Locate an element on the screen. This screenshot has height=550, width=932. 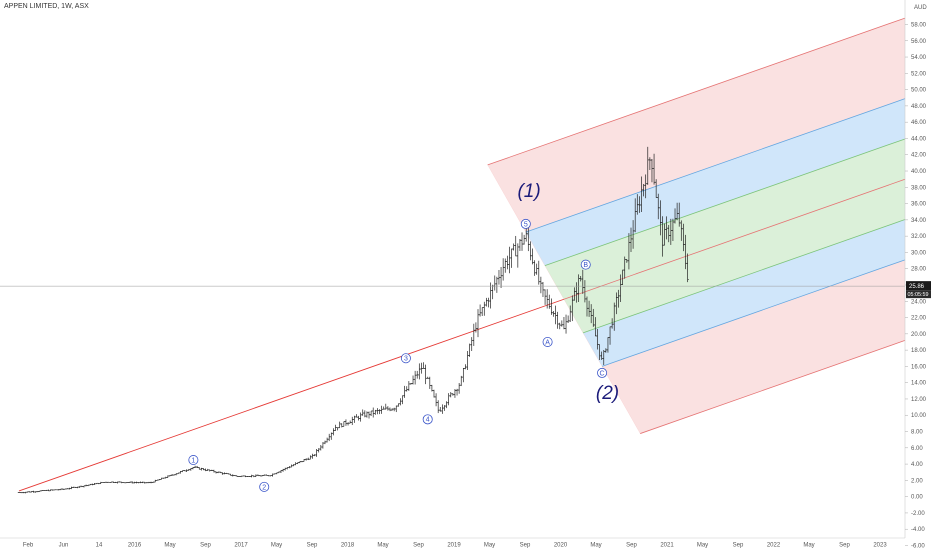
x-tick-label-2: 14 is located at coordinates (99, 546).